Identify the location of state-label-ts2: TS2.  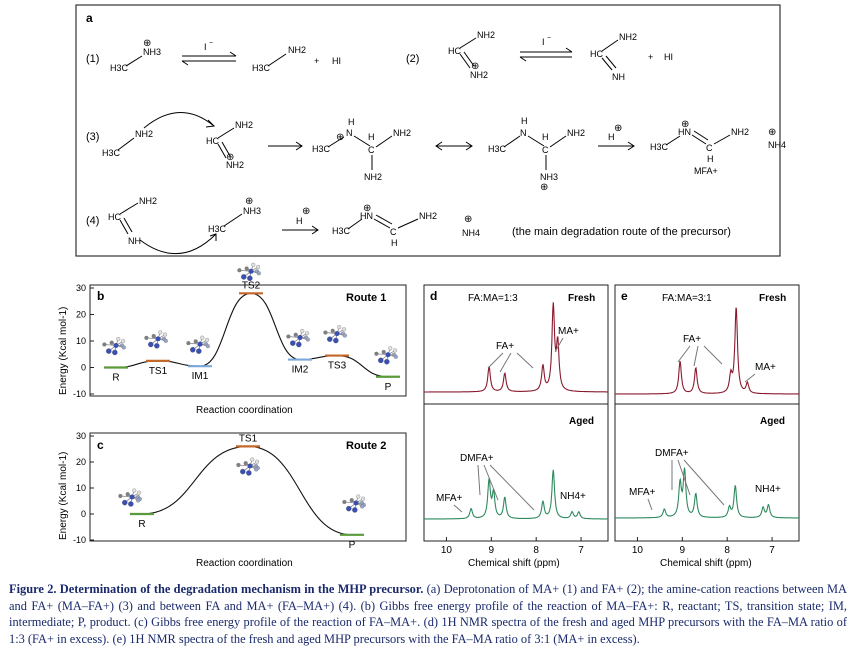
(251, 285).